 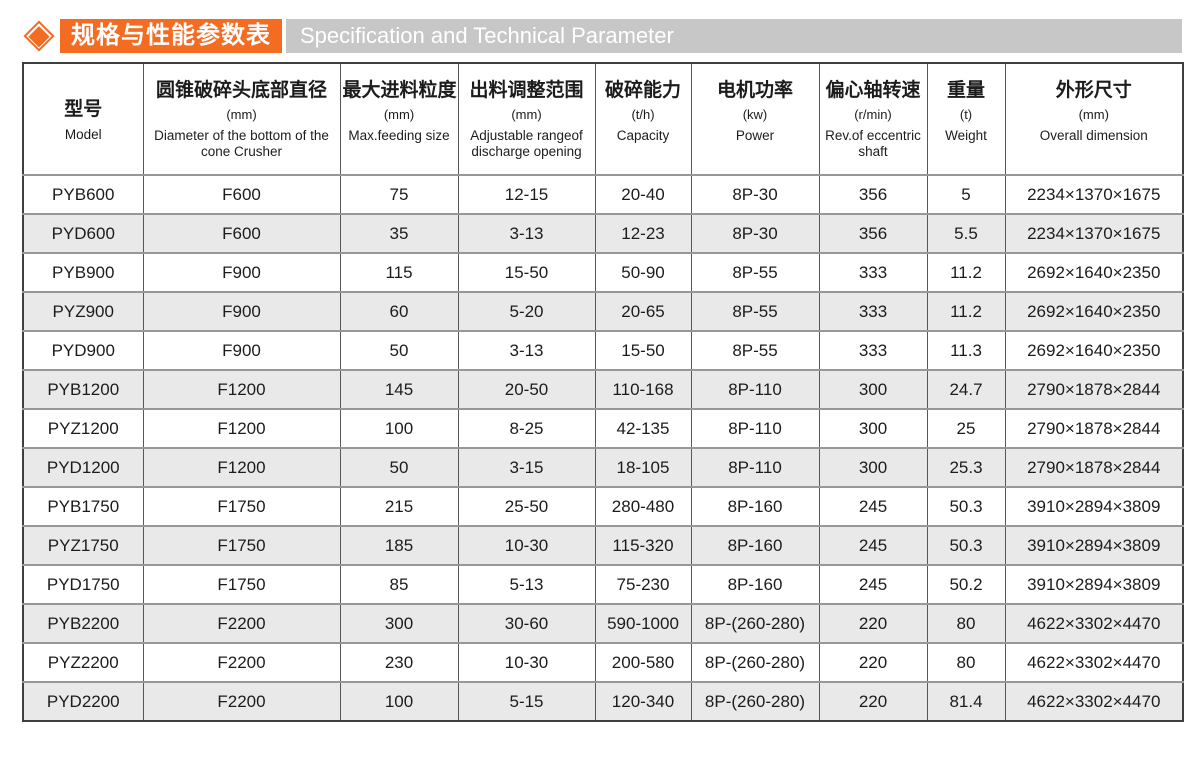 I want to click on col-title-cn: 破碎能力, so click(x=642, y=90).